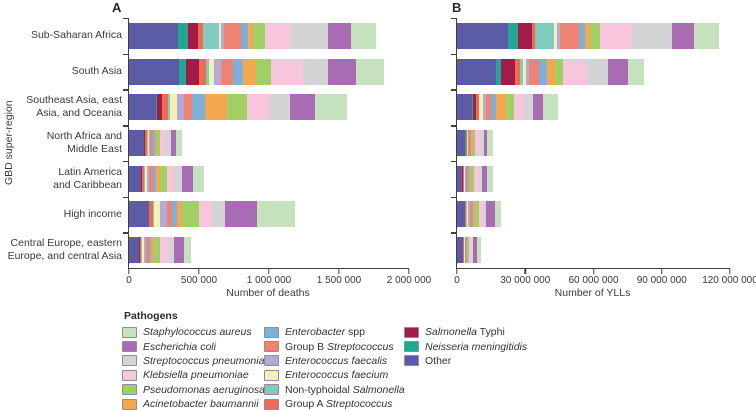 The image size is (756, 410). What do you see at coordinates (117, 7) in the screenshot?
I see `panel-a-label: A` at bounding box center [117, 7].